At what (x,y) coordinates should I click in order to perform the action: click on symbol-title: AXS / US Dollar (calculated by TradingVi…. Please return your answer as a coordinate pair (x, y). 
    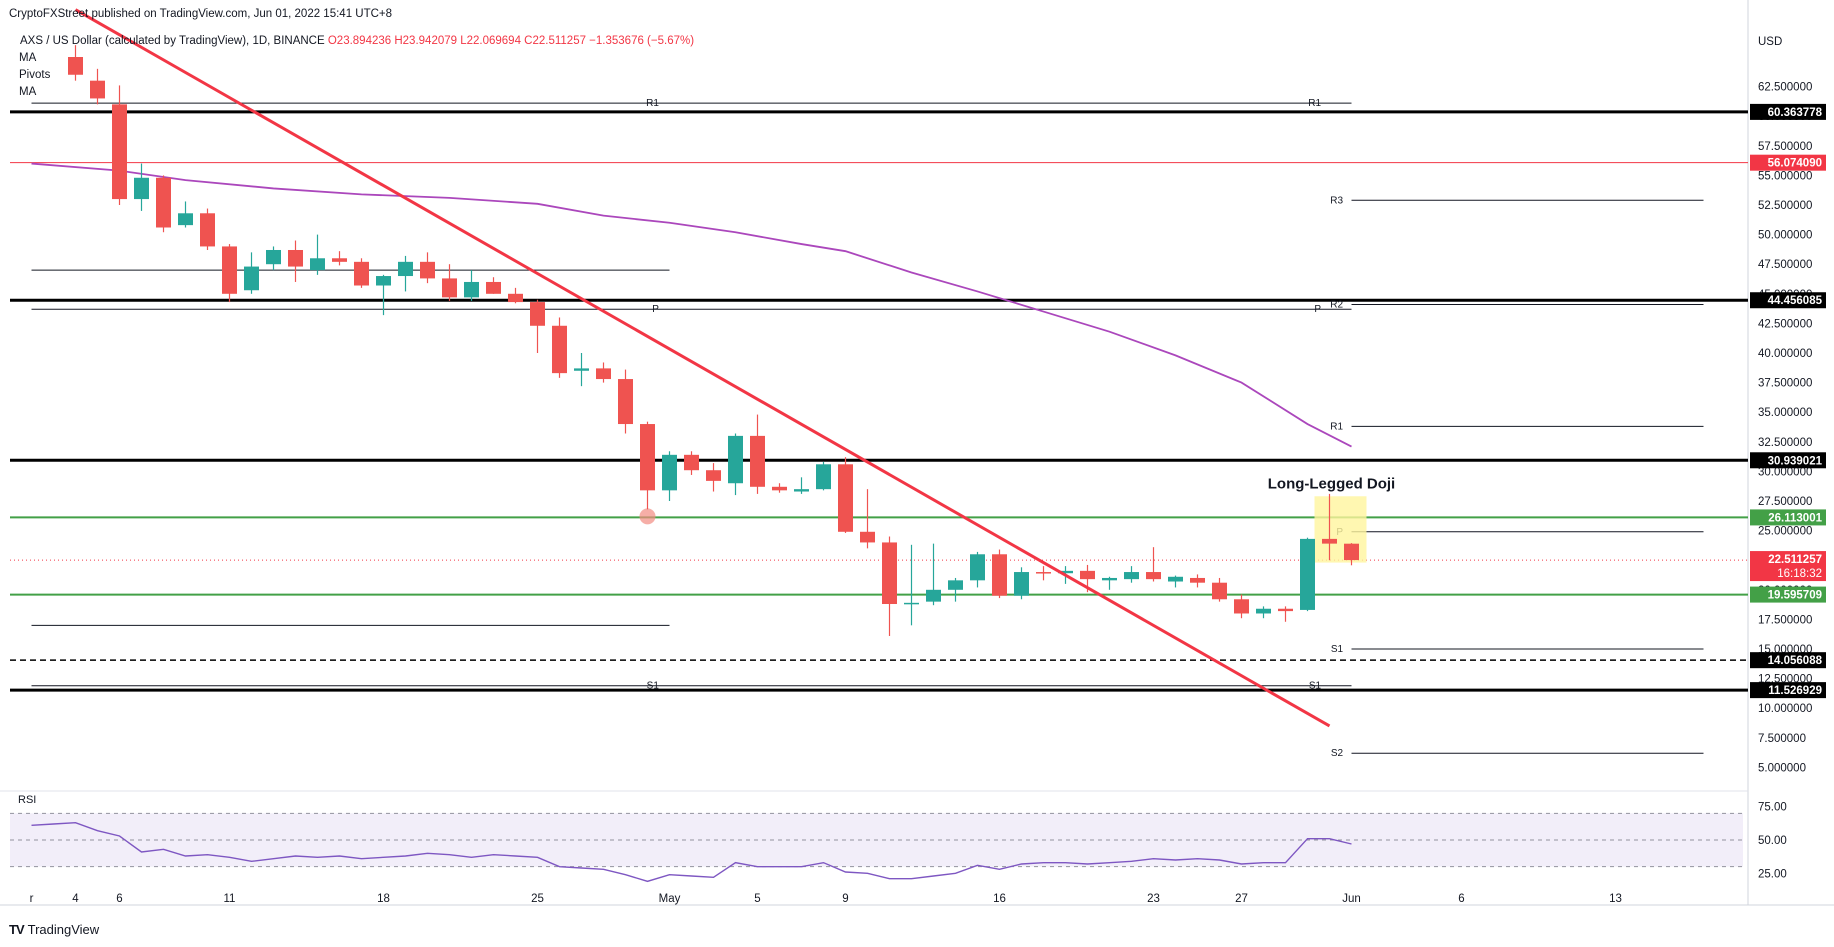
    Looking at the image, I should click on (172, 41).